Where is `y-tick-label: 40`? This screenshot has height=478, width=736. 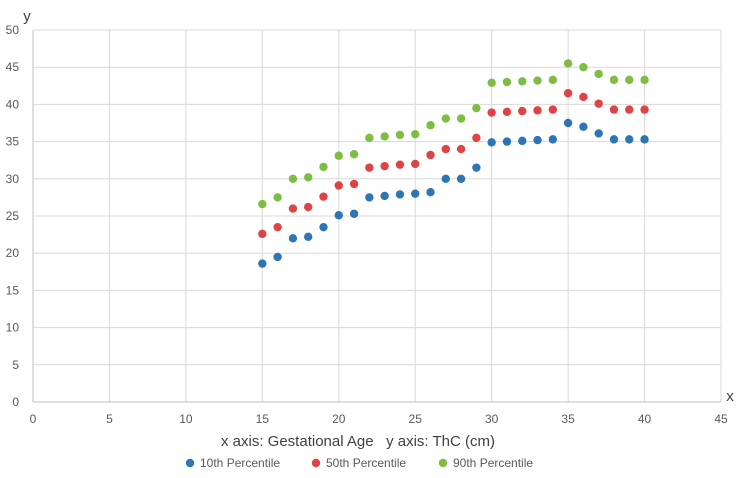
y-tick-label: 40 is located at coordinates (13, 104).